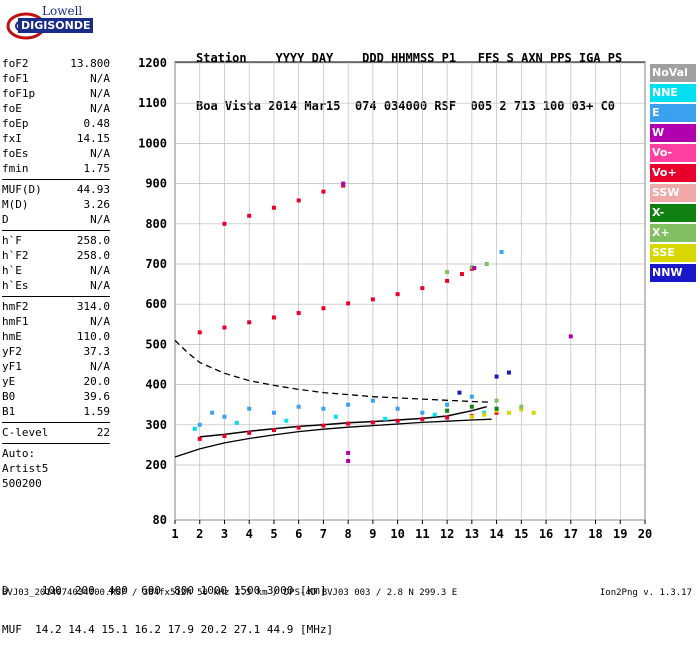 This screenshot has width=700, height=649. Describe the element at coordinates (62, 11) in the screenshot. I see `logo-text-lowell: Lowell` at that location.